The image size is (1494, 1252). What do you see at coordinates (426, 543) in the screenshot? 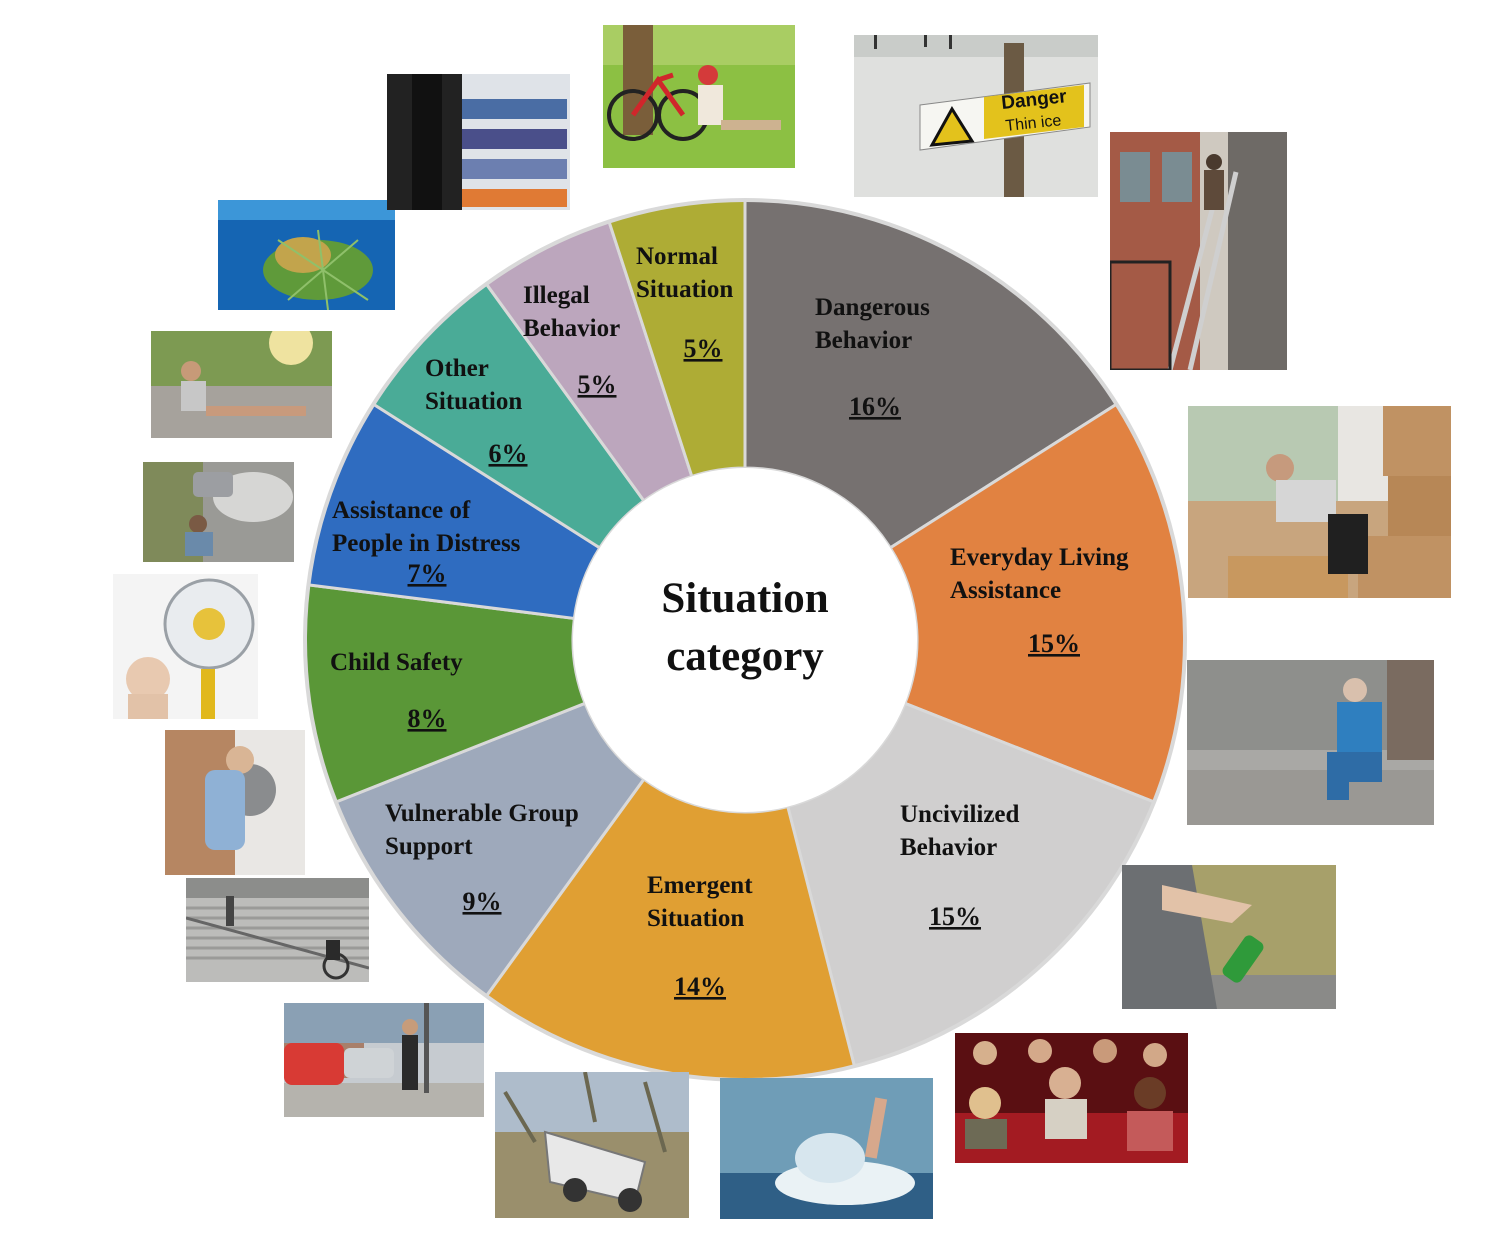
I see `slice-label: People in Distress` at bounding box center [426, 543].